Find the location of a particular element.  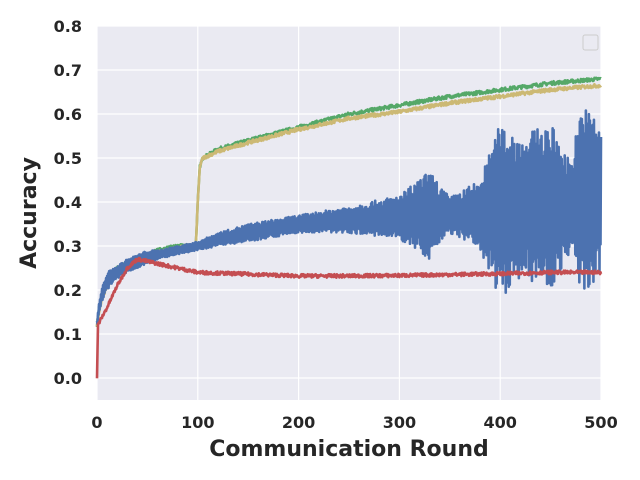

y-tick-label: 0.8 is located at coordinates (68, 26).